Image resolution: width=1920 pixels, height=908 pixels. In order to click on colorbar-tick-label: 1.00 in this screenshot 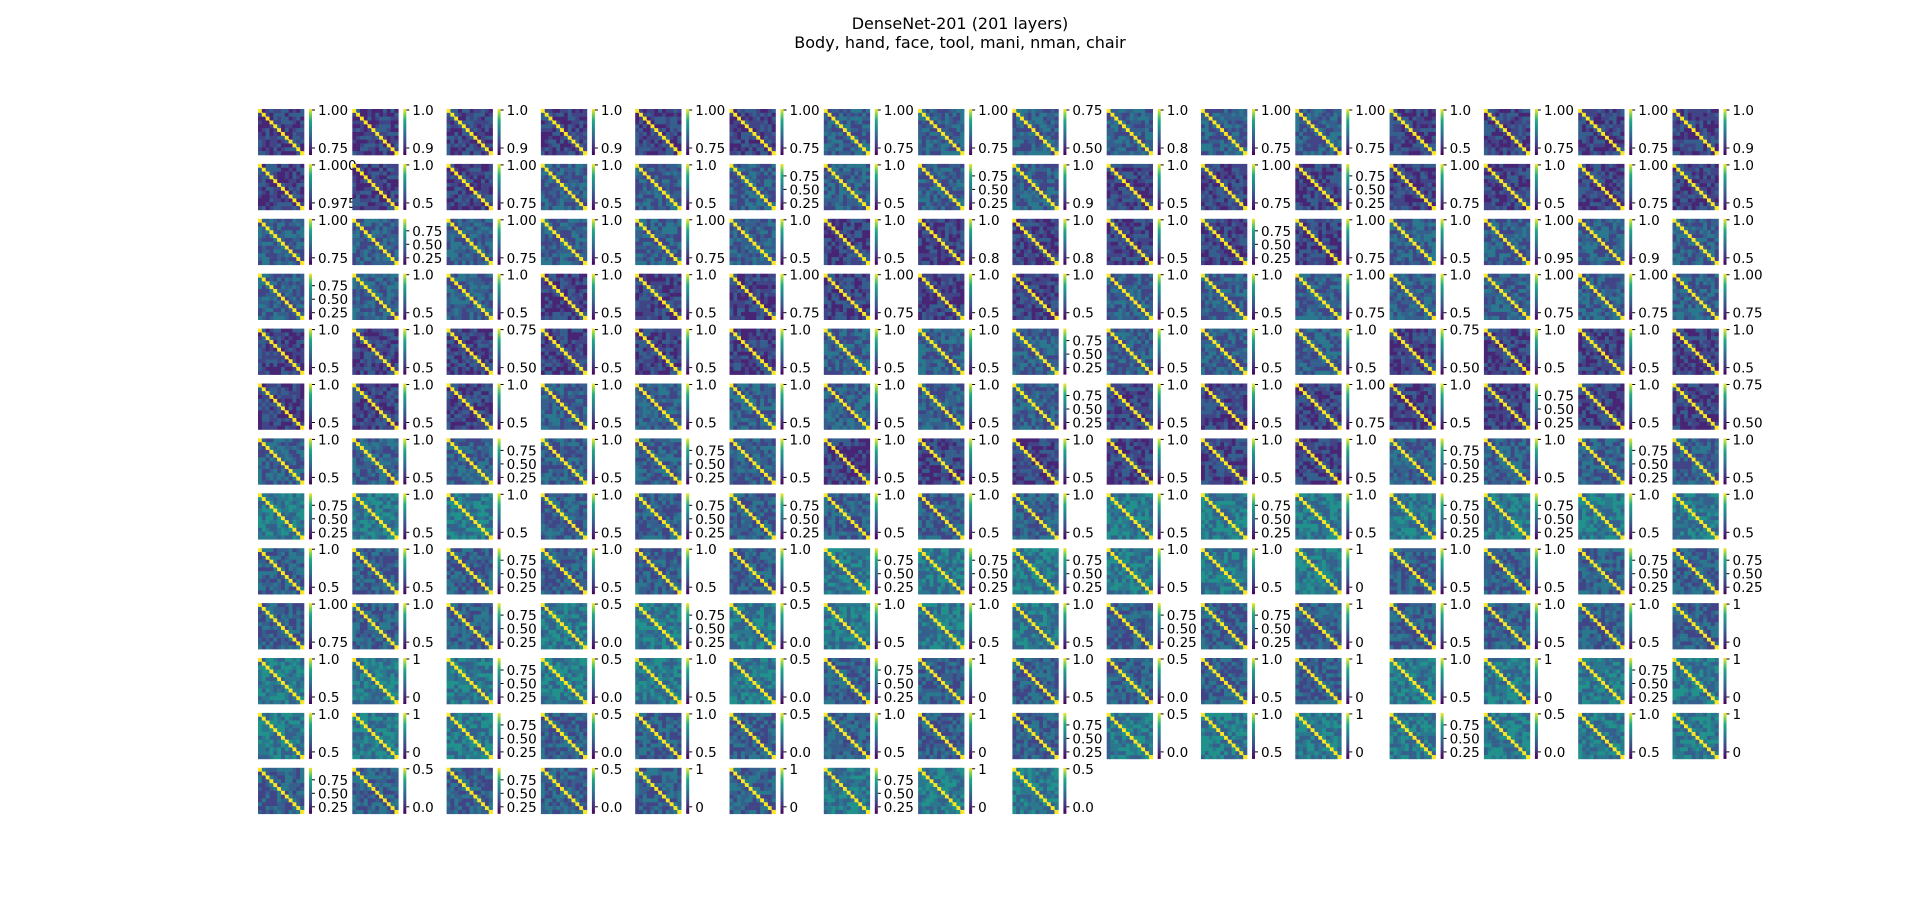, I will do `click(1465, 166)`.